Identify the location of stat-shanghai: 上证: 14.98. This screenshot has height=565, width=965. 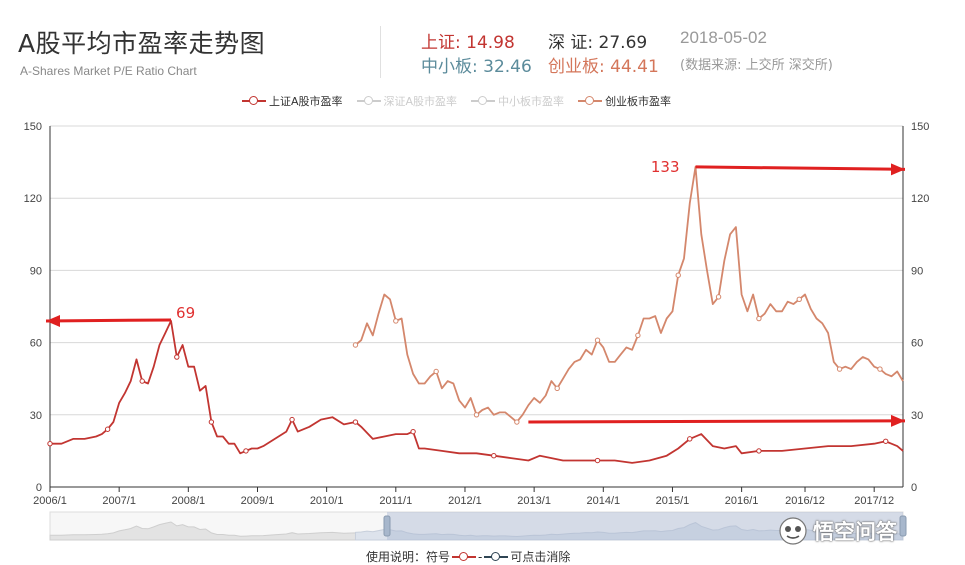
(468, 43).